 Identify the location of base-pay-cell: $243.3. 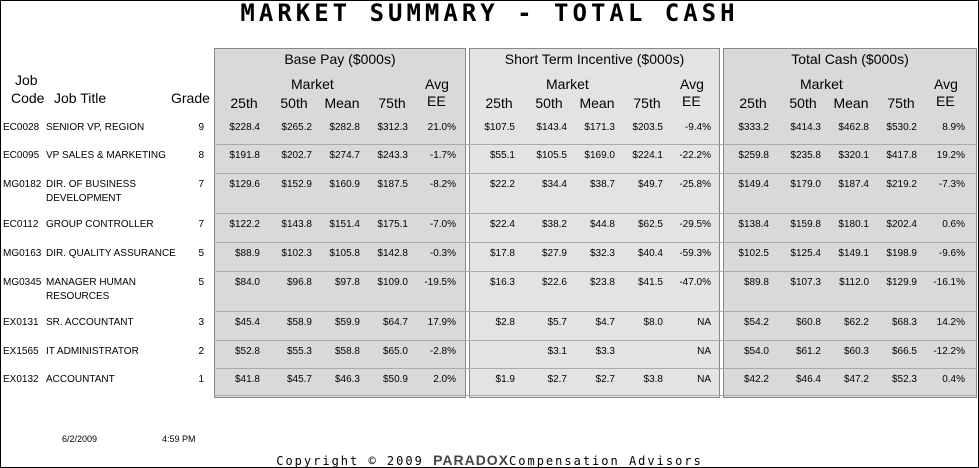
(392, 155).